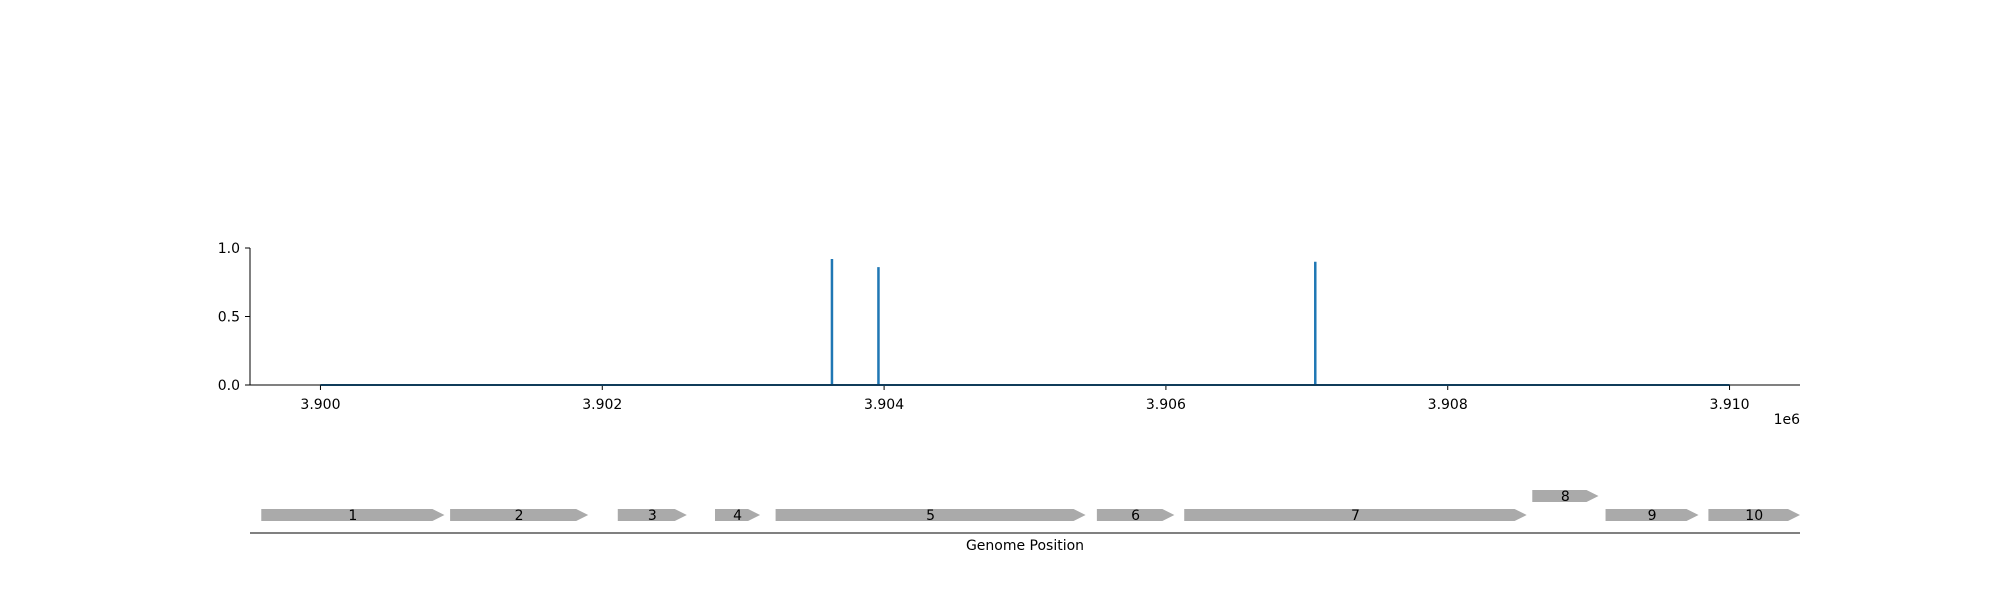 This screenshot has width=2000, height=600. I want to click on gene-label: 8, so click(1565, 497).